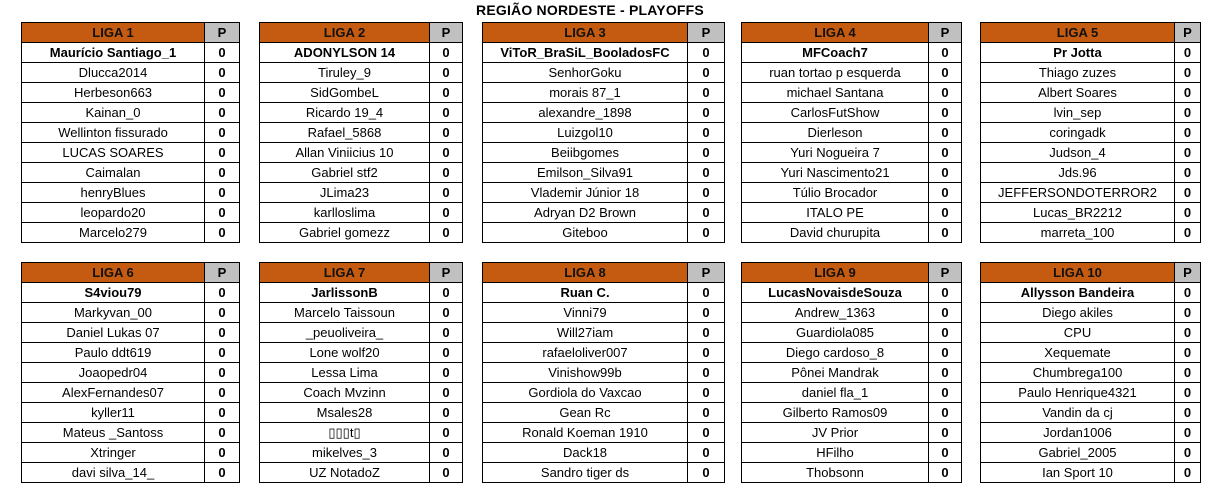 This screenshot has height=502, width=1229. Describe the element at coordinates (585, 92) in the screenshot. I see `player-name: morais 87_1` at that location.